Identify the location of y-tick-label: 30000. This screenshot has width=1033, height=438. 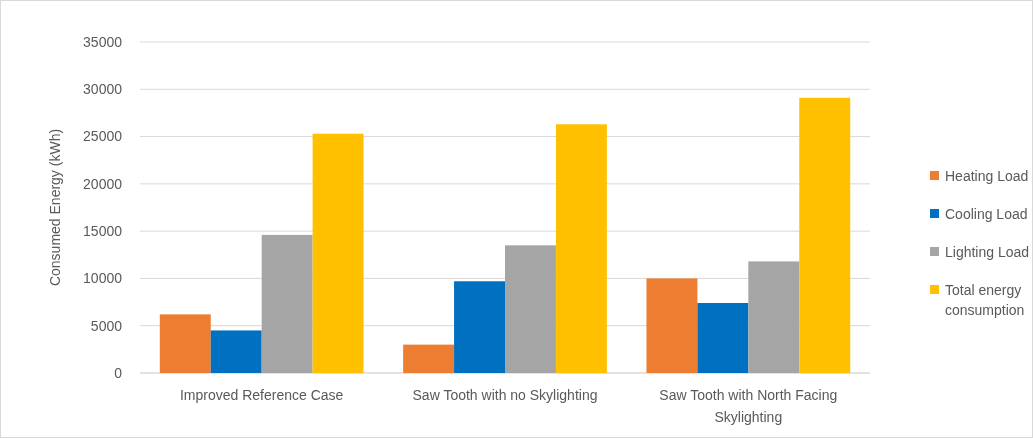
(103, 89).